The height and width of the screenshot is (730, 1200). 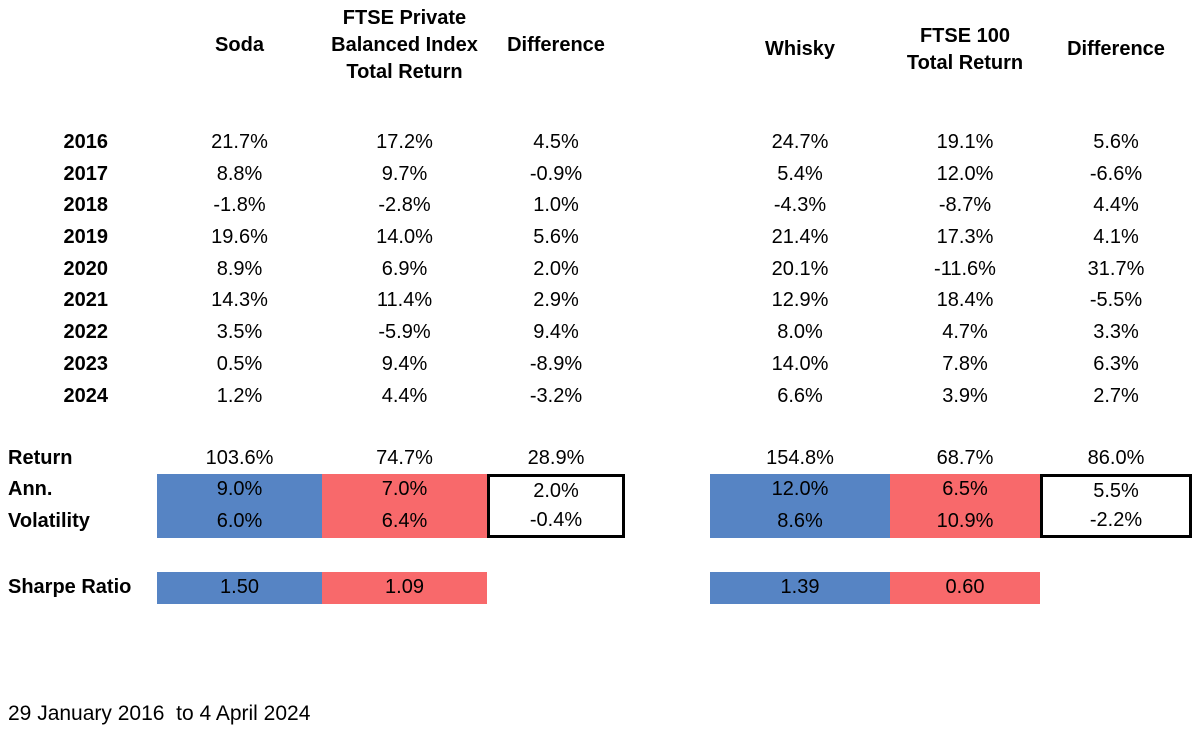 I want to click on soda-value: -1.8%, so click(x=239, y=205).